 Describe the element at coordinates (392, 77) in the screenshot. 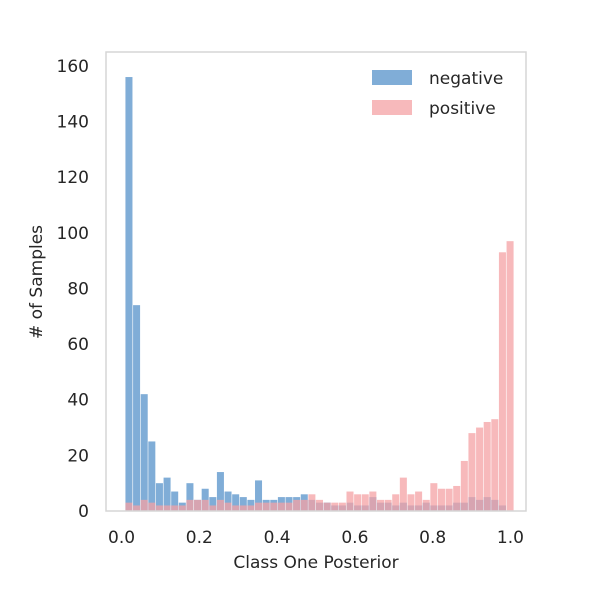

I see `legend-swatch-negative` at that location.